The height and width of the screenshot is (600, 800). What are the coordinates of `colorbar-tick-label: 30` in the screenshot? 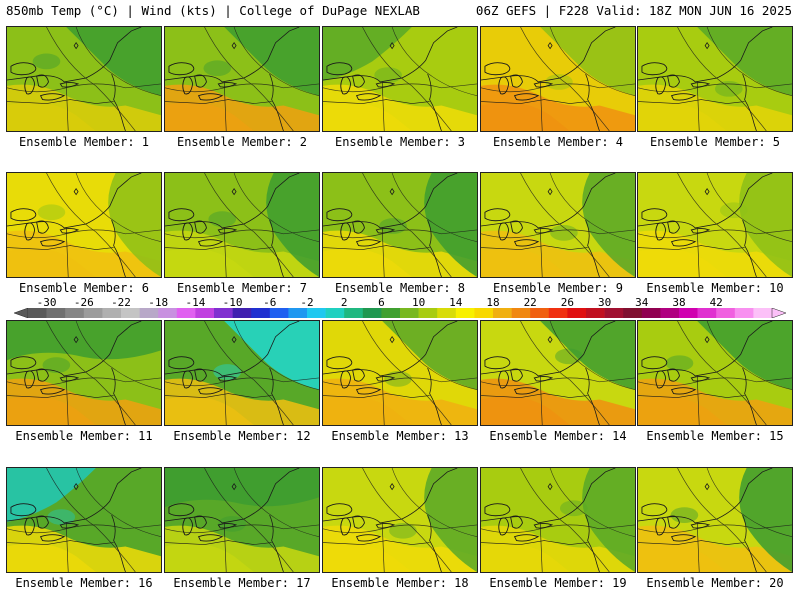 It's located at (604, 302).